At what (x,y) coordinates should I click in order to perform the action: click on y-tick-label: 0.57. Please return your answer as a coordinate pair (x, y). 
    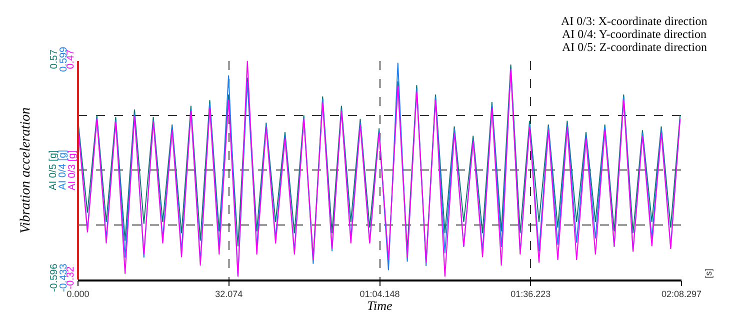
    Looking at the image, I should click on (54, 59).